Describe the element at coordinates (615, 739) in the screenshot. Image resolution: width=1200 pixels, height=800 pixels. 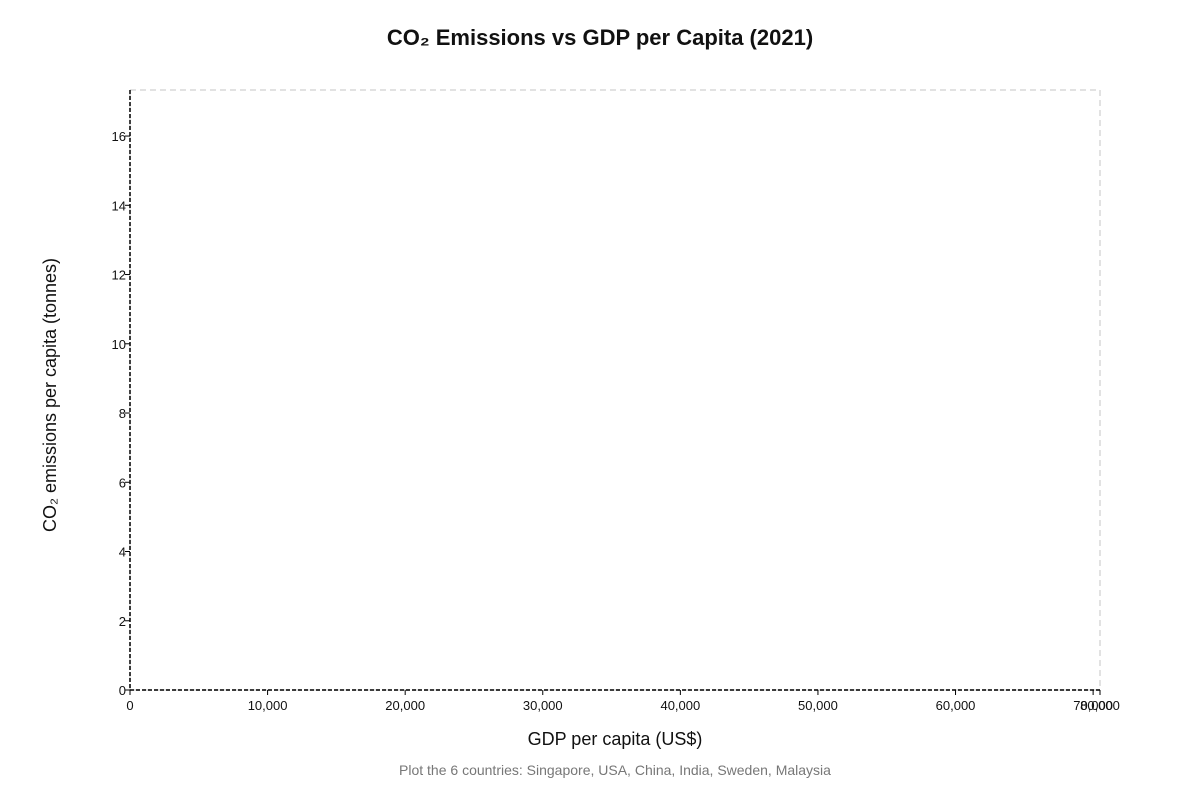
I see `x-axis-label: GDP per capita (US$)` at that location.